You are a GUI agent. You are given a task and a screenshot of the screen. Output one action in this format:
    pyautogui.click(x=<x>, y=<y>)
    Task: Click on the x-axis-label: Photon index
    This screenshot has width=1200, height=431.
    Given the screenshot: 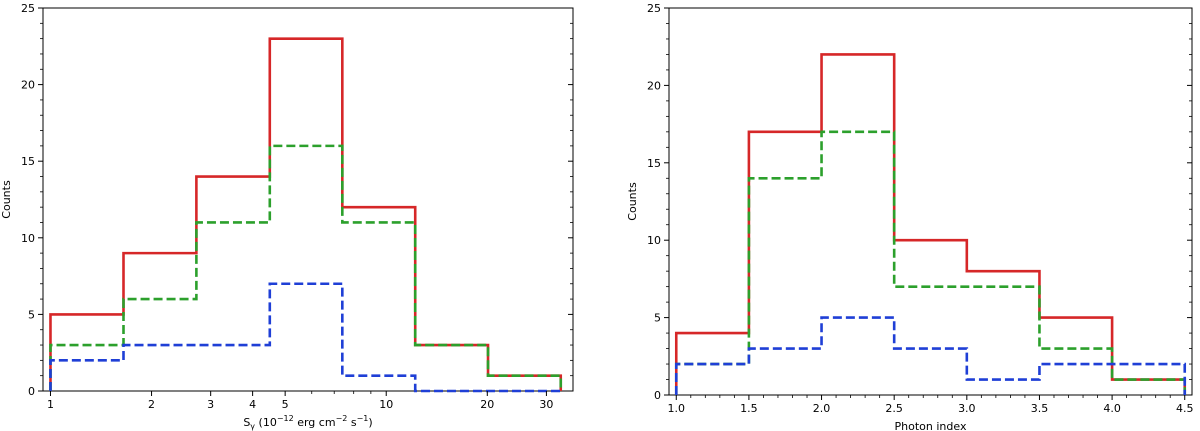 What is the action you would take?
    pyautogui.click(x=931, y=425)
    